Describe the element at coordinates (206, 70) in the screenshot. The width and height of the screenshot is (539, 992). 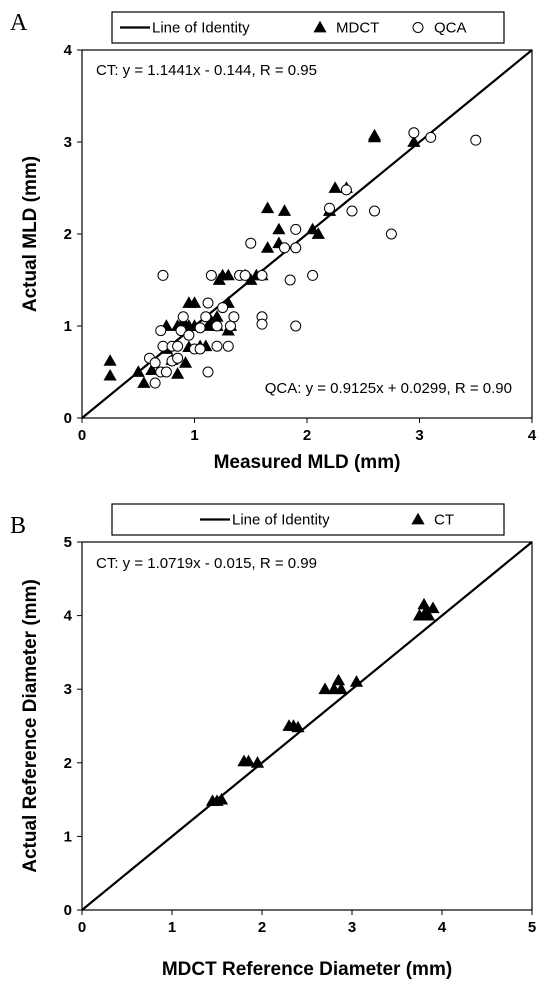
I see `regression-annotation: CT: y = 1.1441x - 0.144, R = 0.95` at that location.